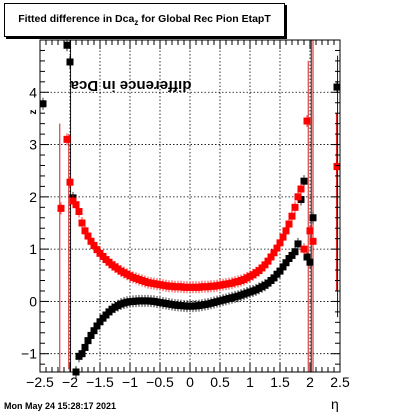  What do you see at coordinates (100, 382) in the screenshot?
I see `x-tick-label: −1.5` at bounding box center [100, 382].